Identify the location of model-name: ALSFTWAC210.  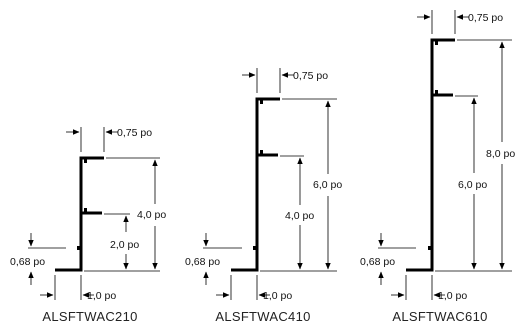
(89, 316).